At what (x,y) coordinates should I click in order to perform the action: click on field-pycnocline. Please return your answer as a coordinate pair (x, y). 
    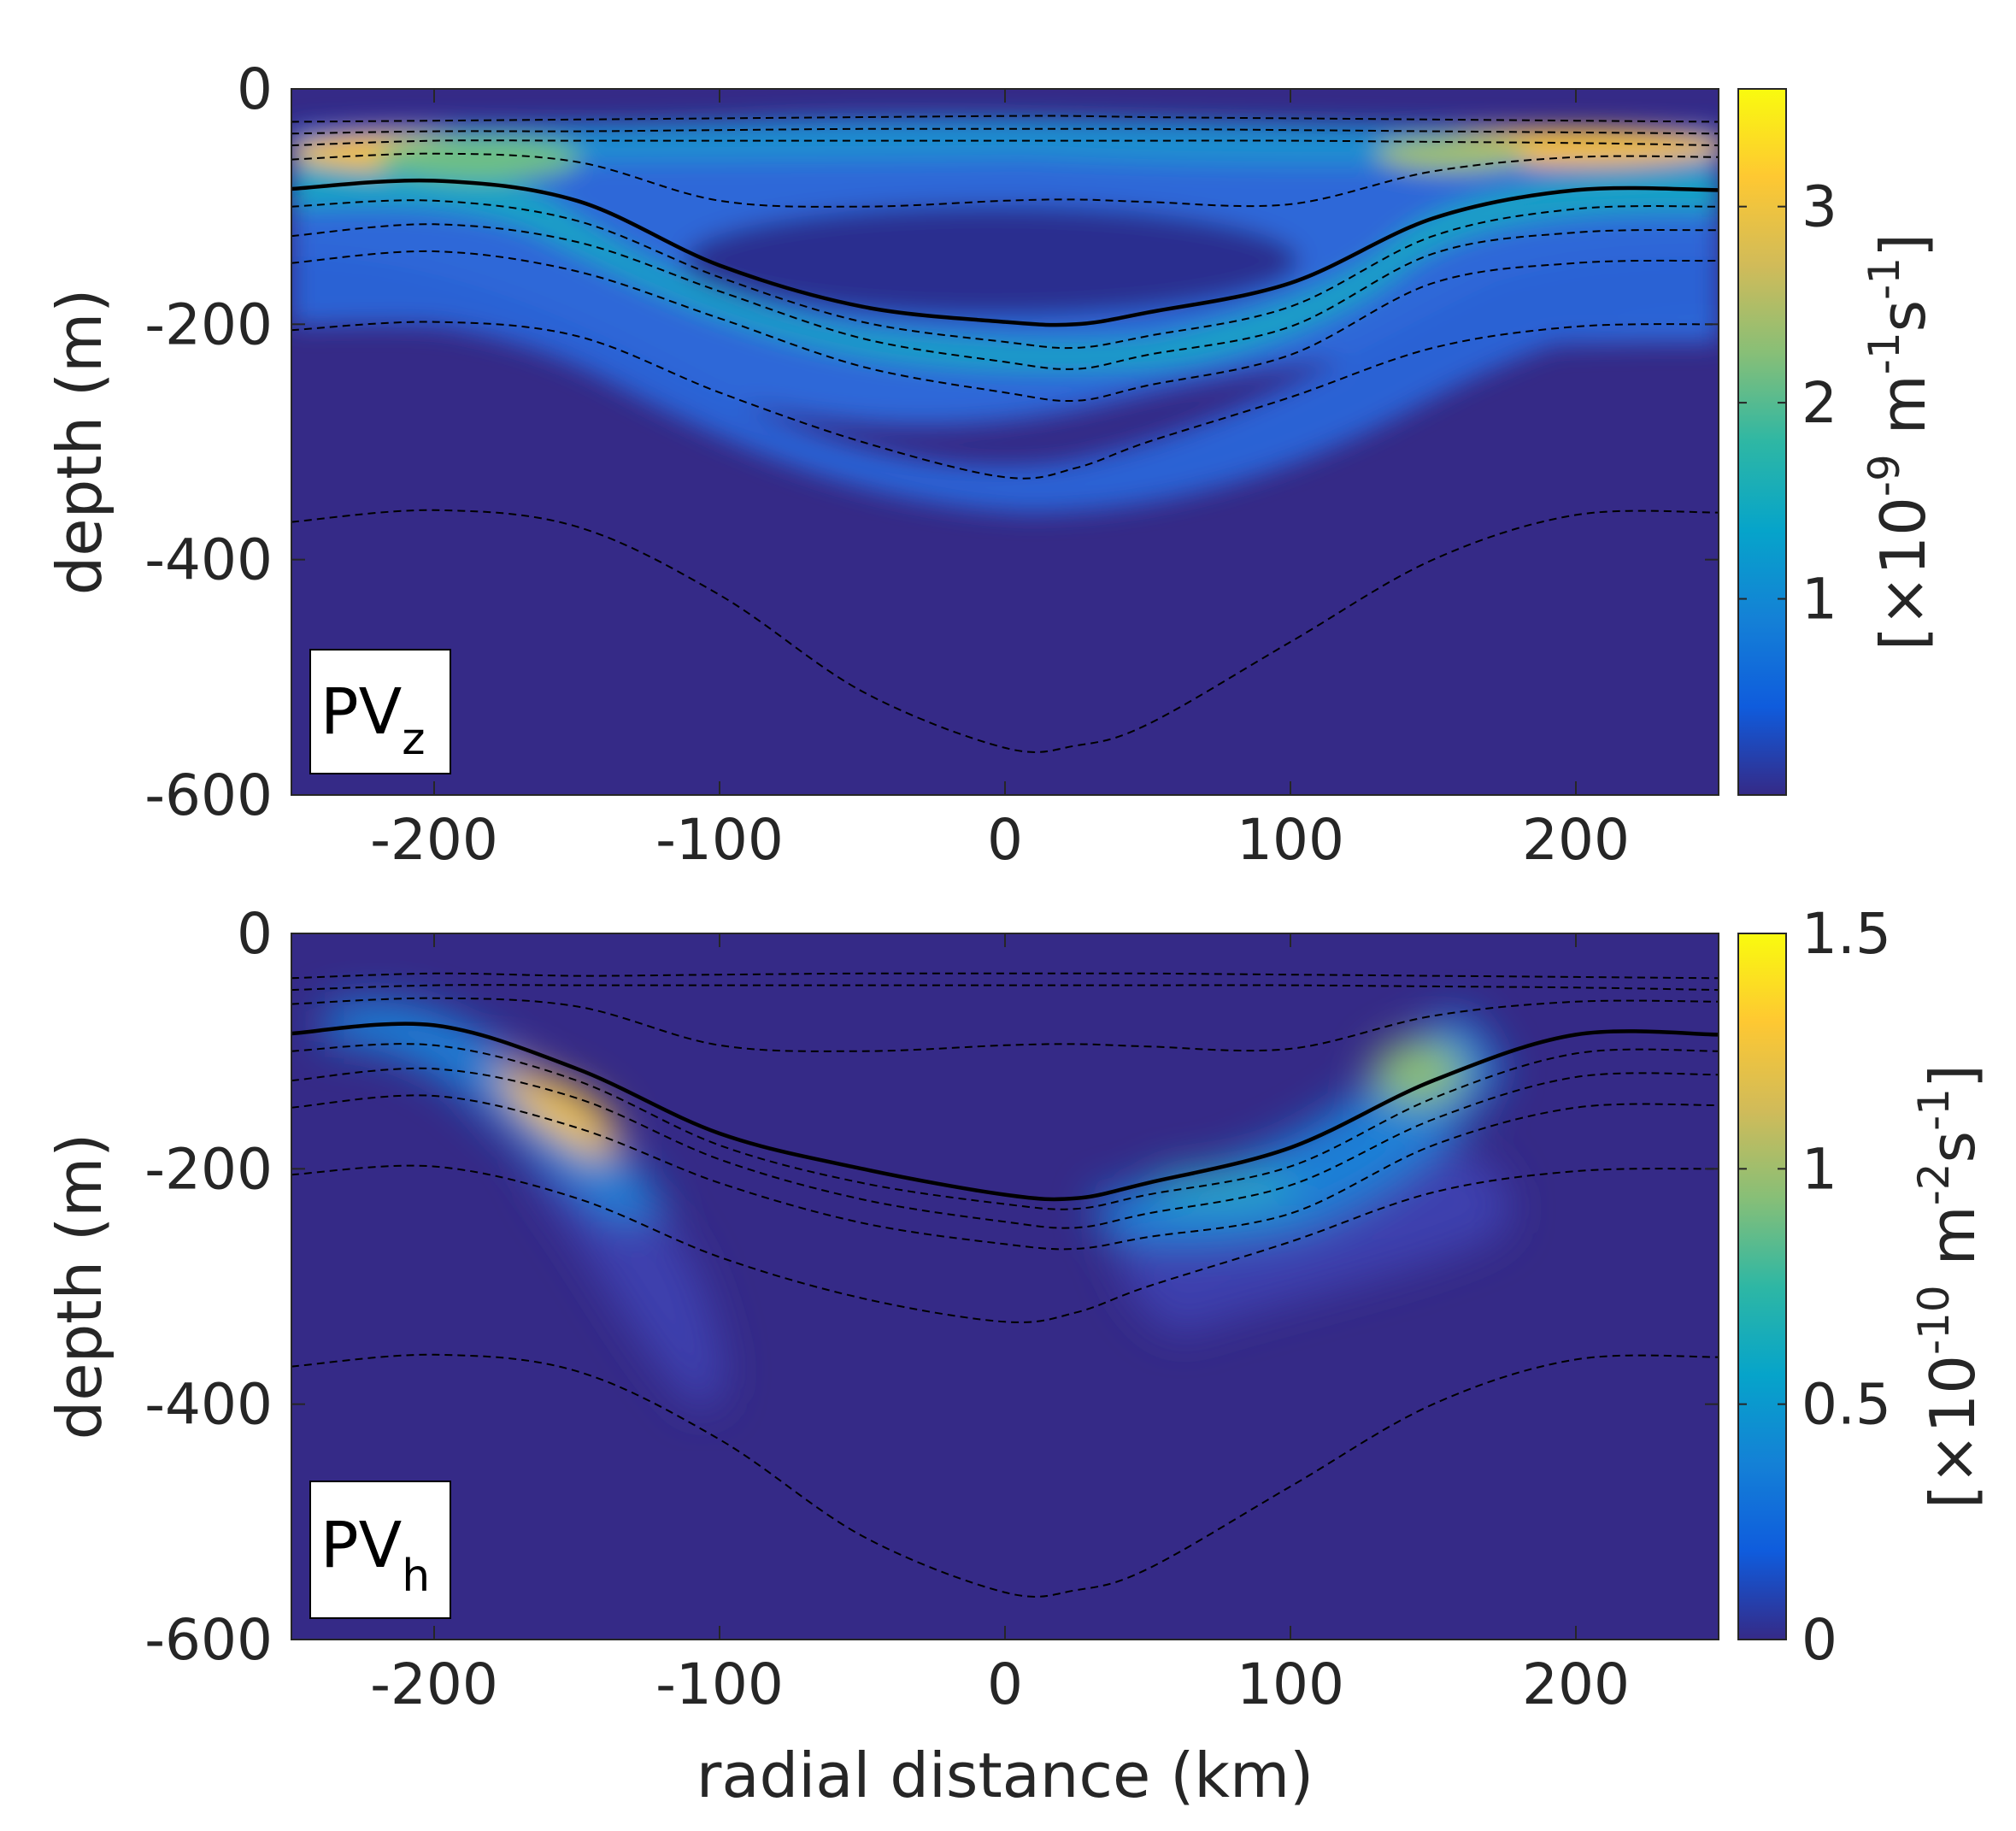
    Looking at the image, I should click on (1005, 266).